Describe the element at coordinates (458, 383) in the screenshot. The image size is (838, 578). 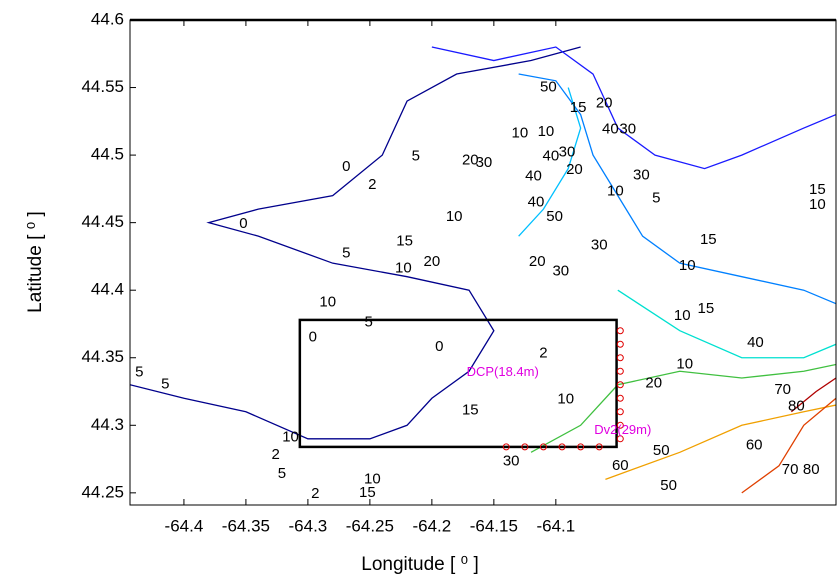
I see `study-box` at that location.